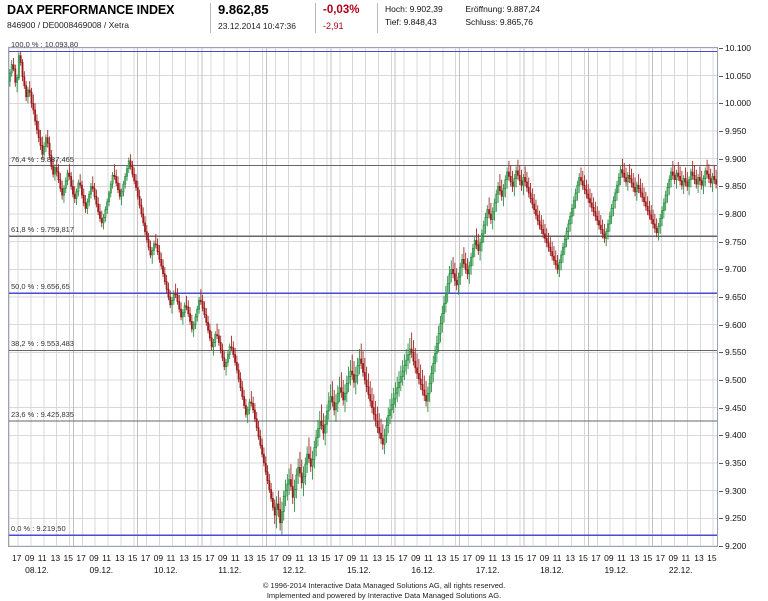 The height and width of the screenshot is (601, 768). I want to click on time-tick-date: 09.12., so click(101, 570).